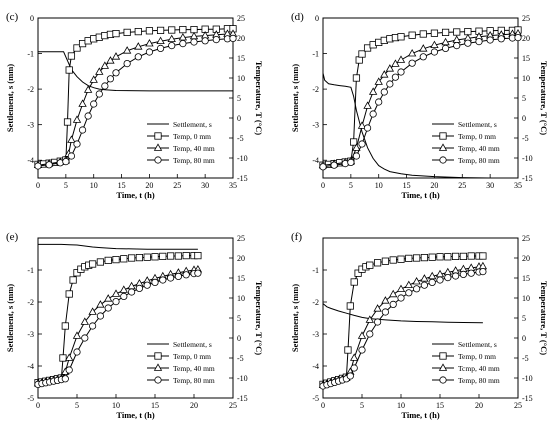 This screenshot has height=422, width=550. What do you see at coordinates (477, 124) in the screenshot?
I see `legend-entry: Settlement, s` at bounding box center [477, 124].